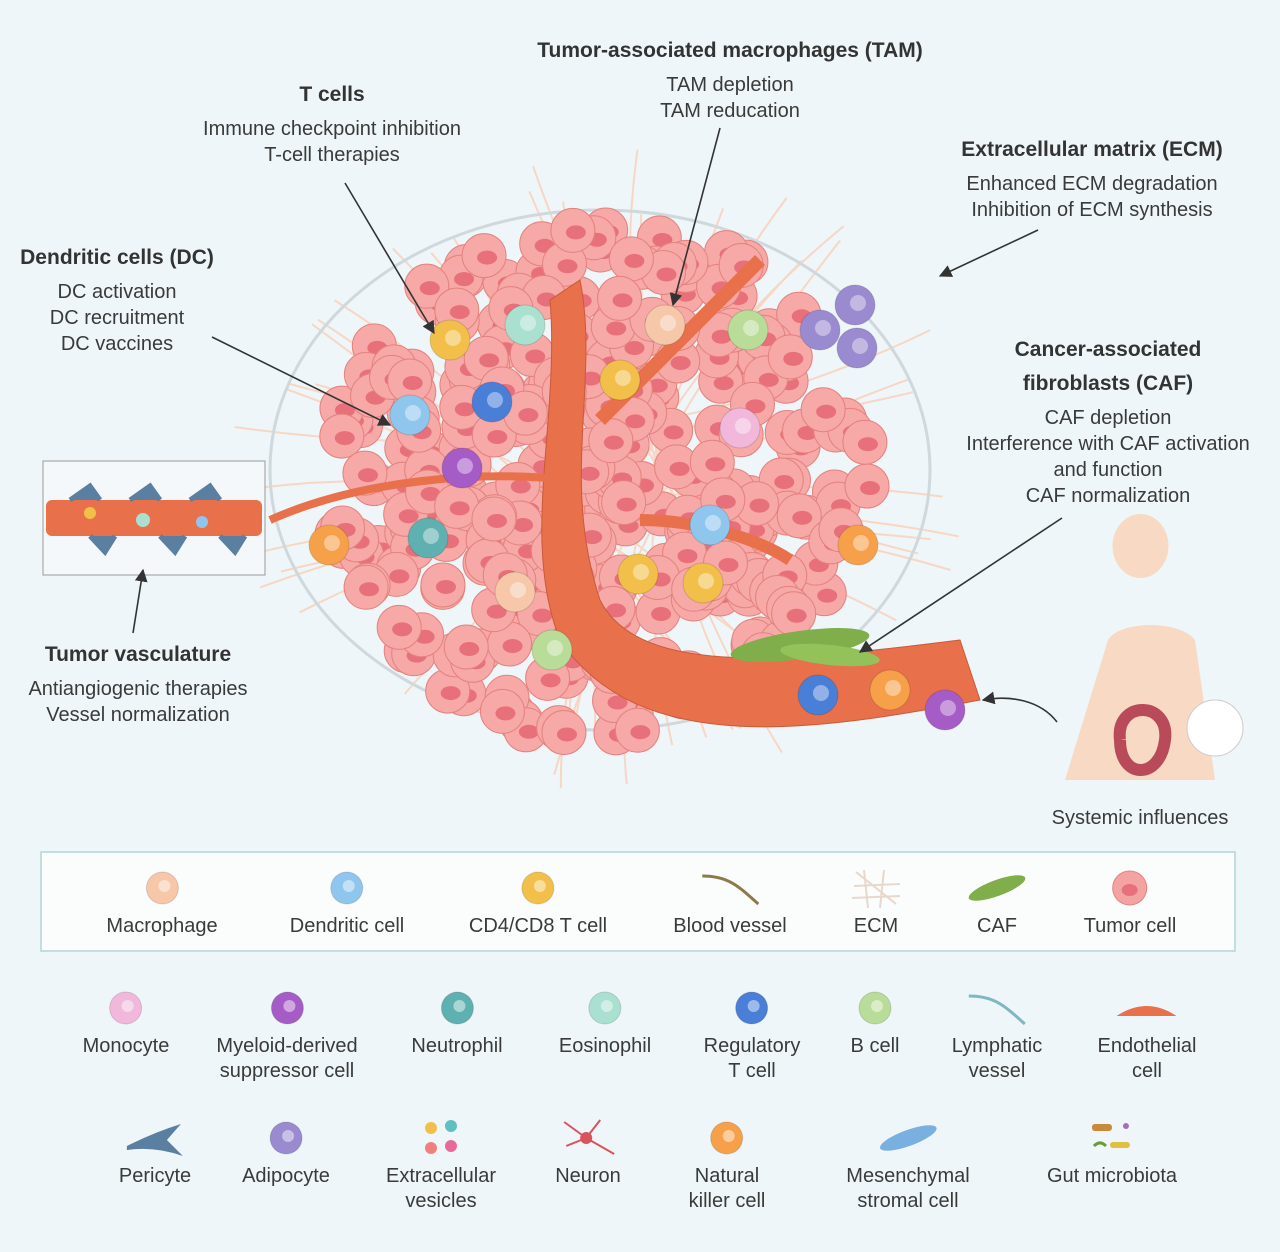  What do you see at coordinates (638, 901) in the screenshot?
I see `legend-box` at bounding box center [638, 901].